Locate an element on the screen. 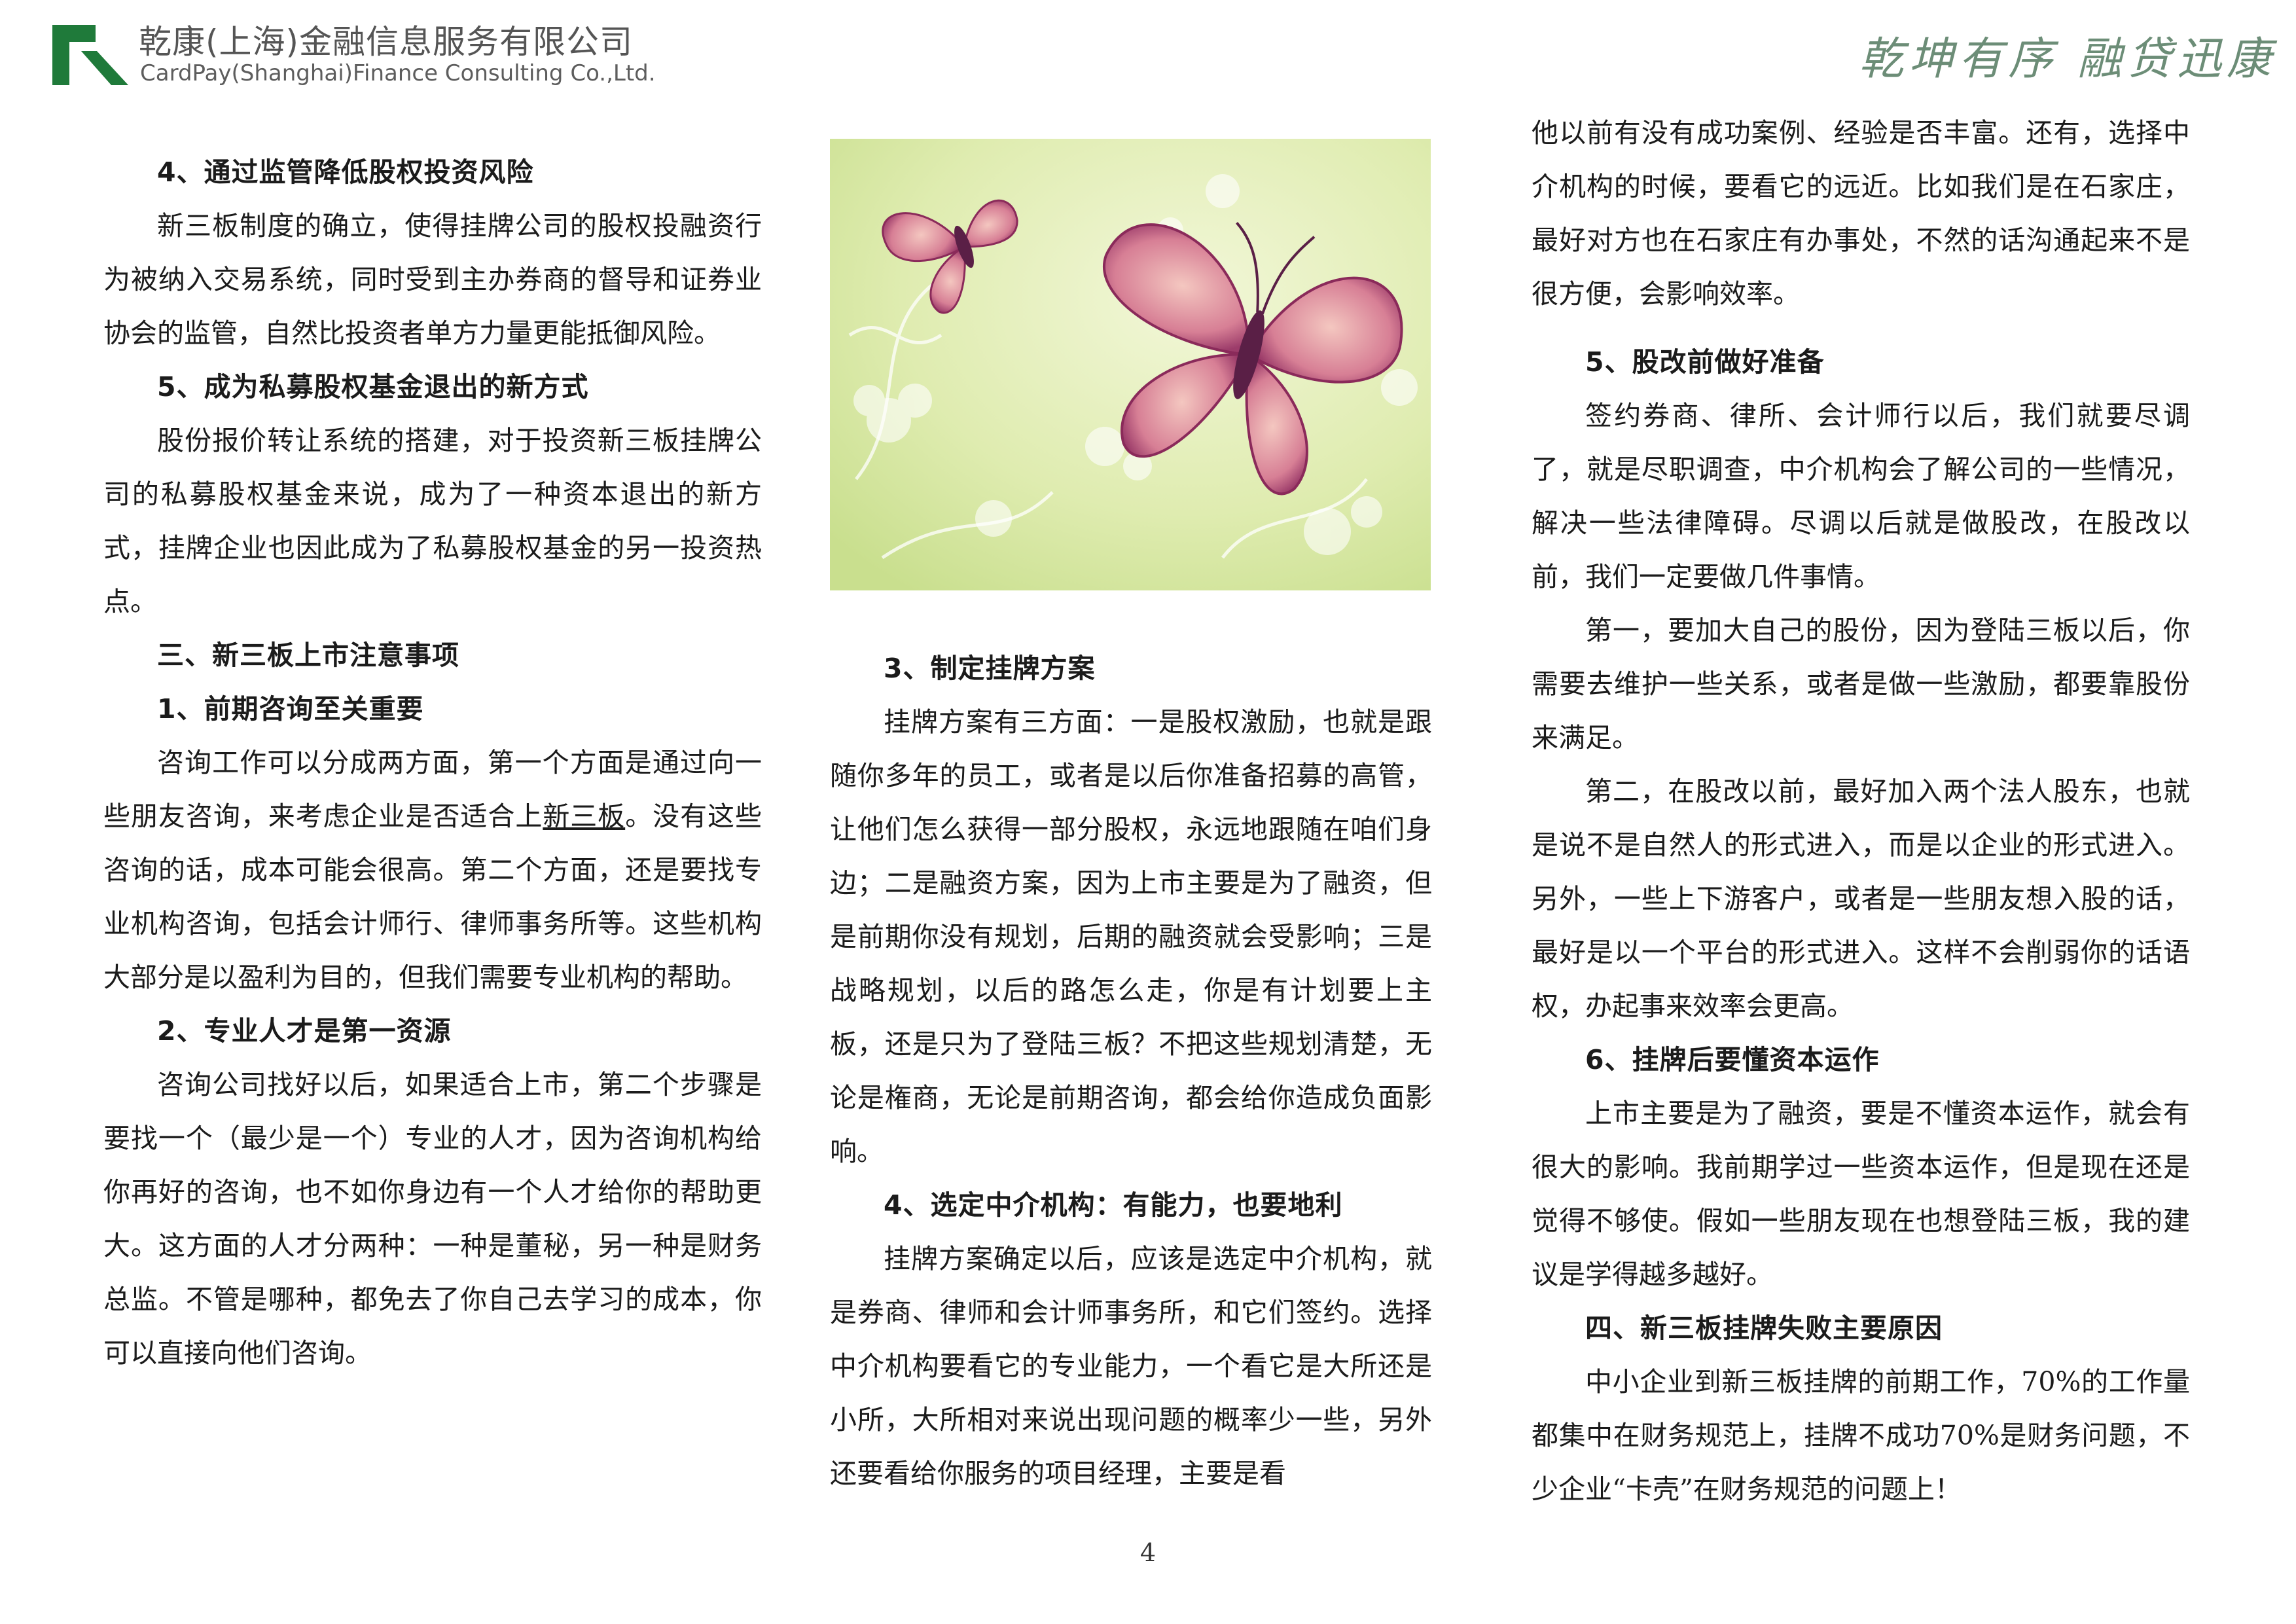 This screenshot has width=2296, height=1624. company-logo-icon is located at coordinates (90, 55).